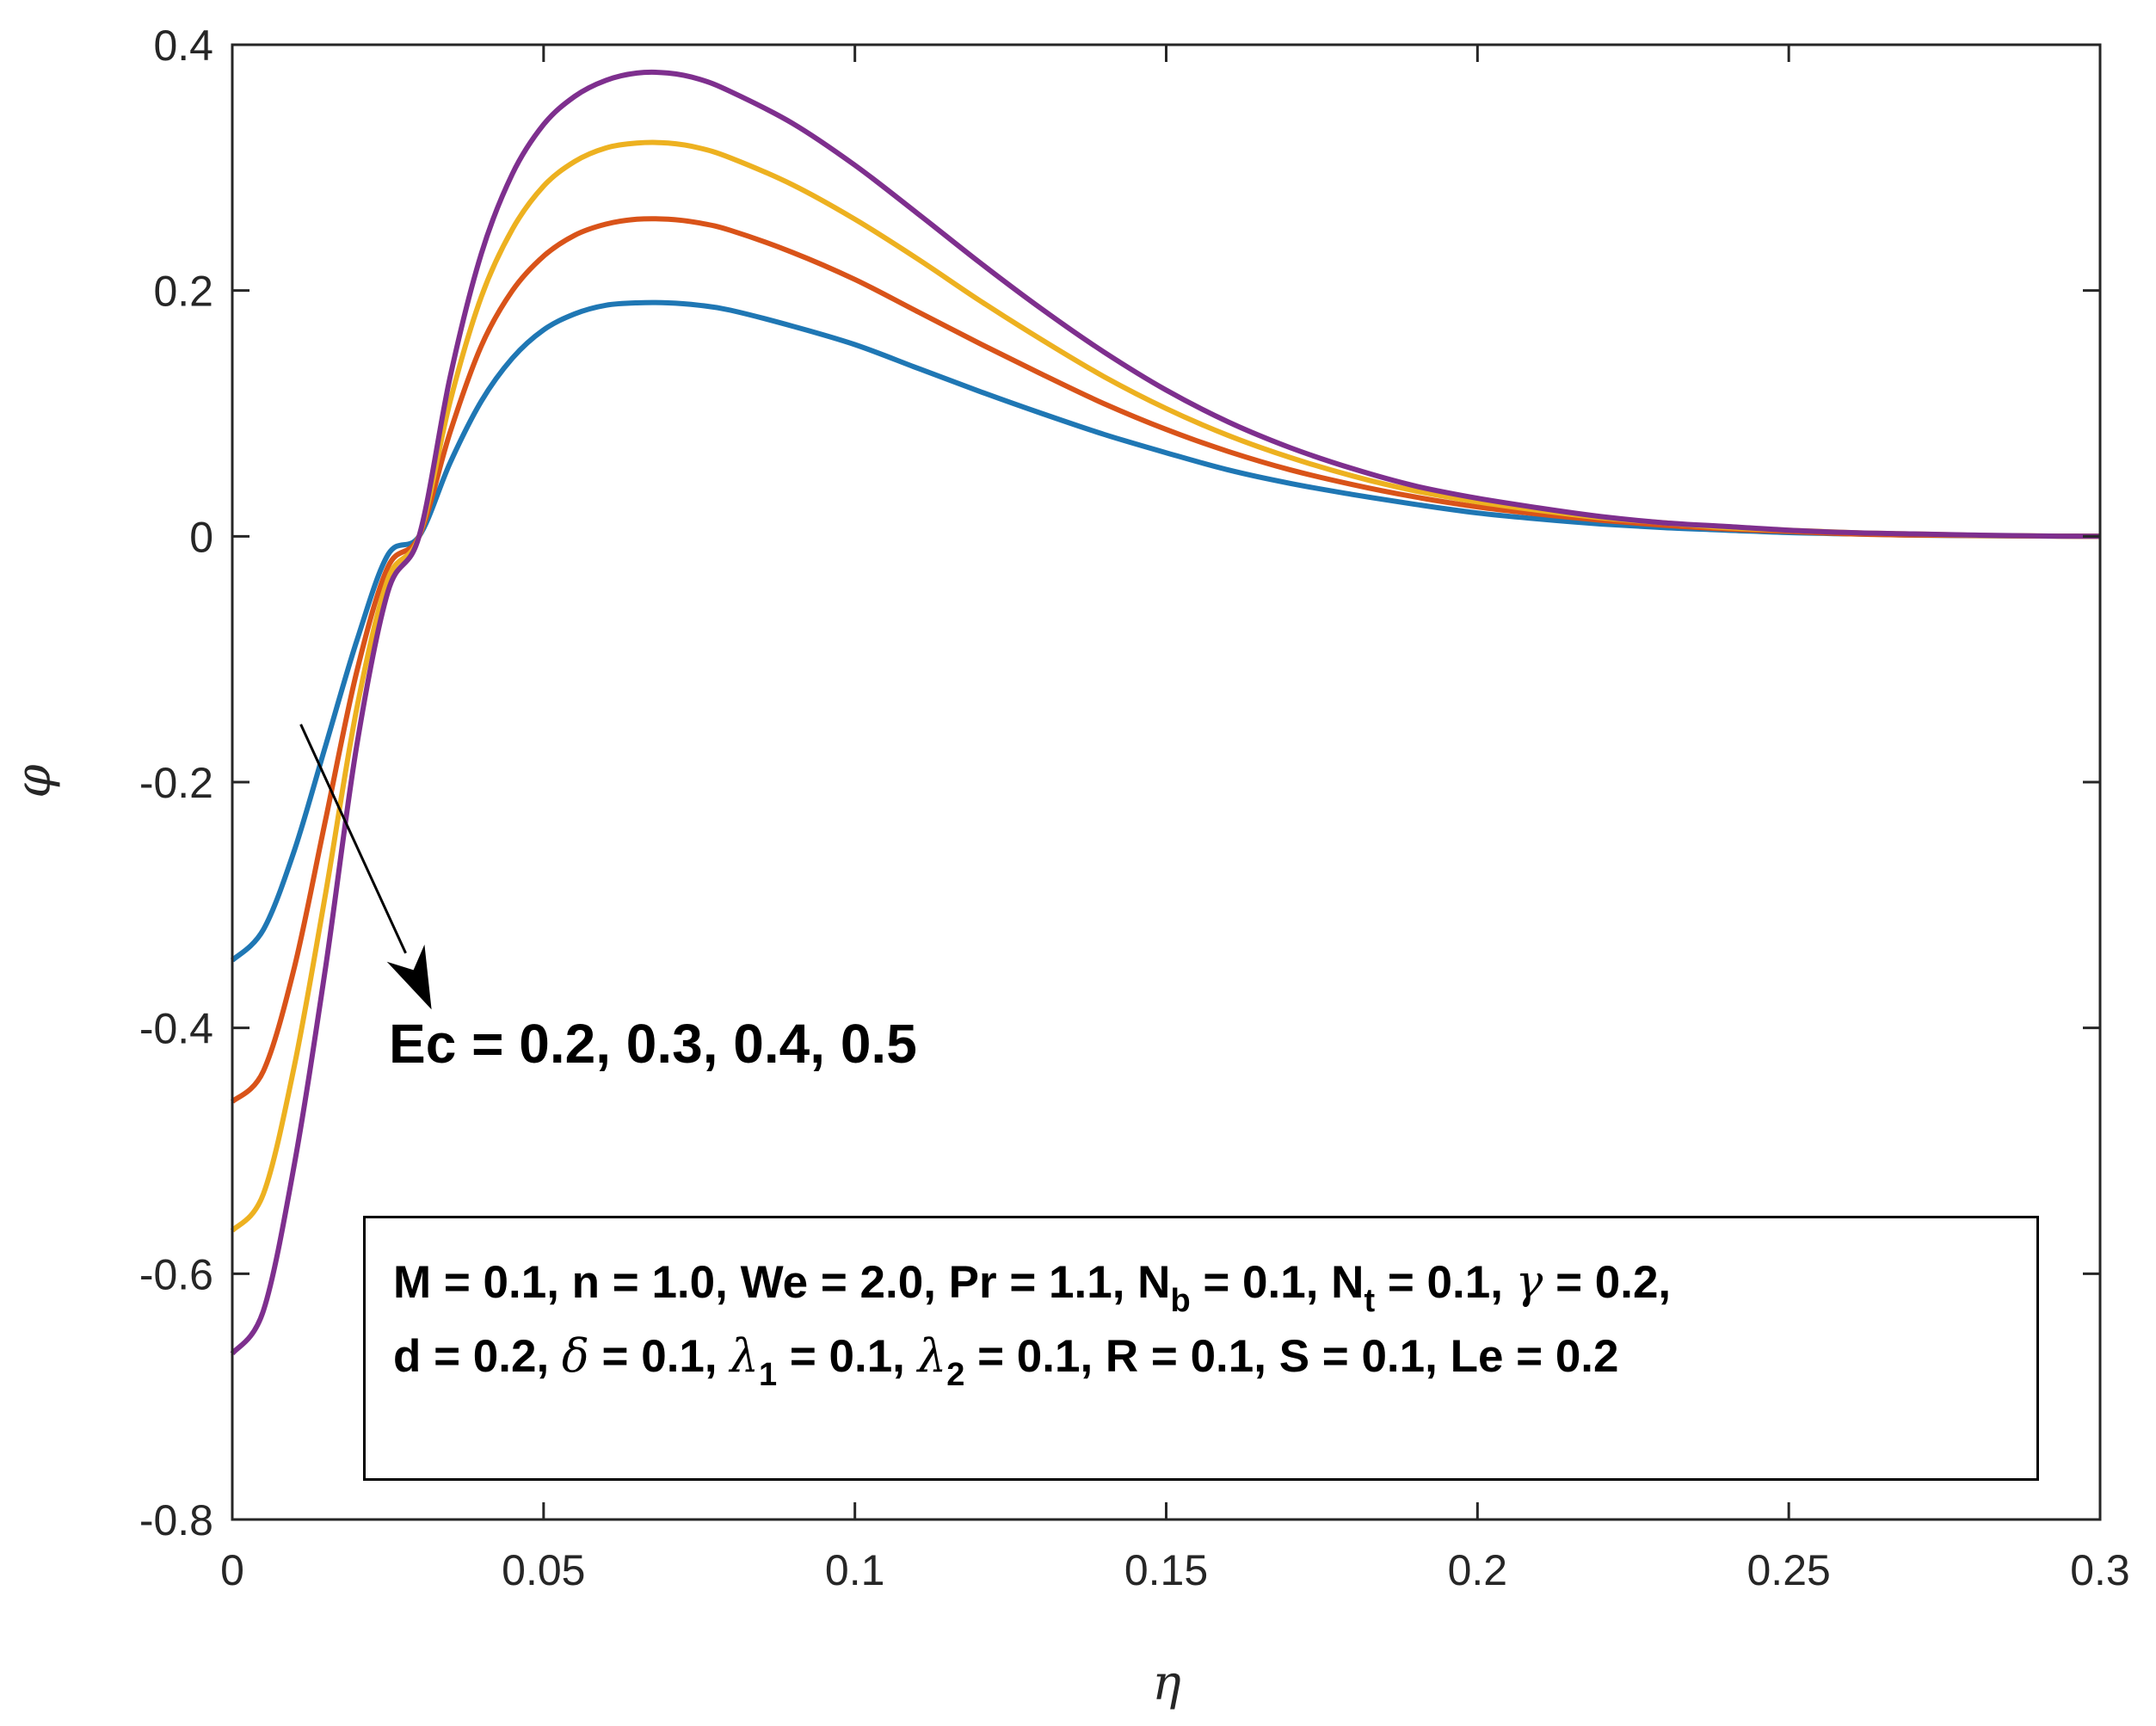 The height and width of the screenshot is (1726, 2156). What do you see at coordinates (409, 977) in the screenshot?
I see `arrow-head` at bounding box center [409, 977].